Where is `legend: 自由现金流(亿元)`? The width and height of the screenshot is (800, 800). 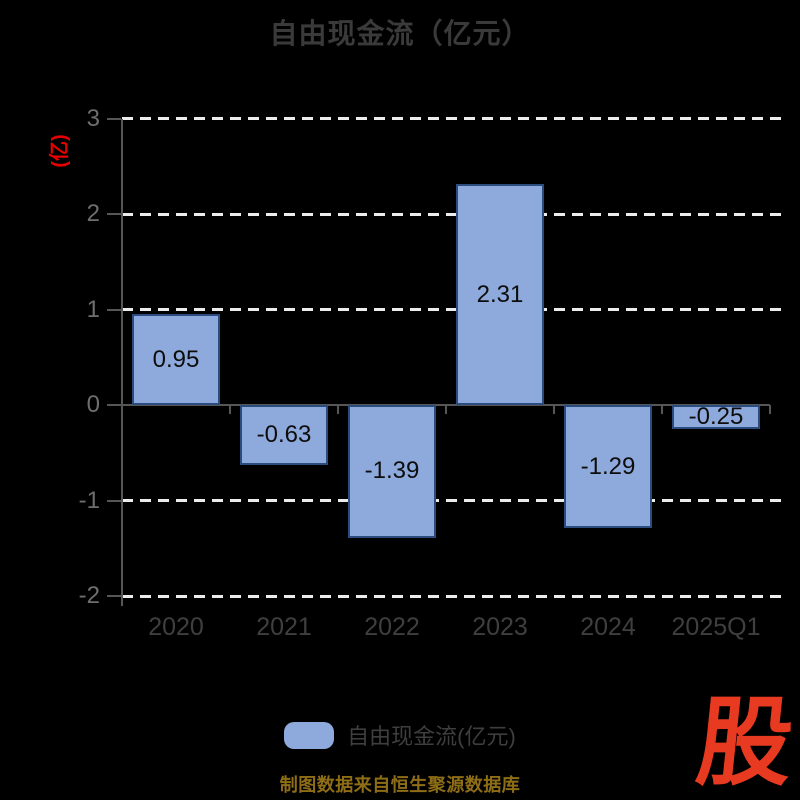
legend: 自由现金流(亿元) is located at coordinates (400, 735).